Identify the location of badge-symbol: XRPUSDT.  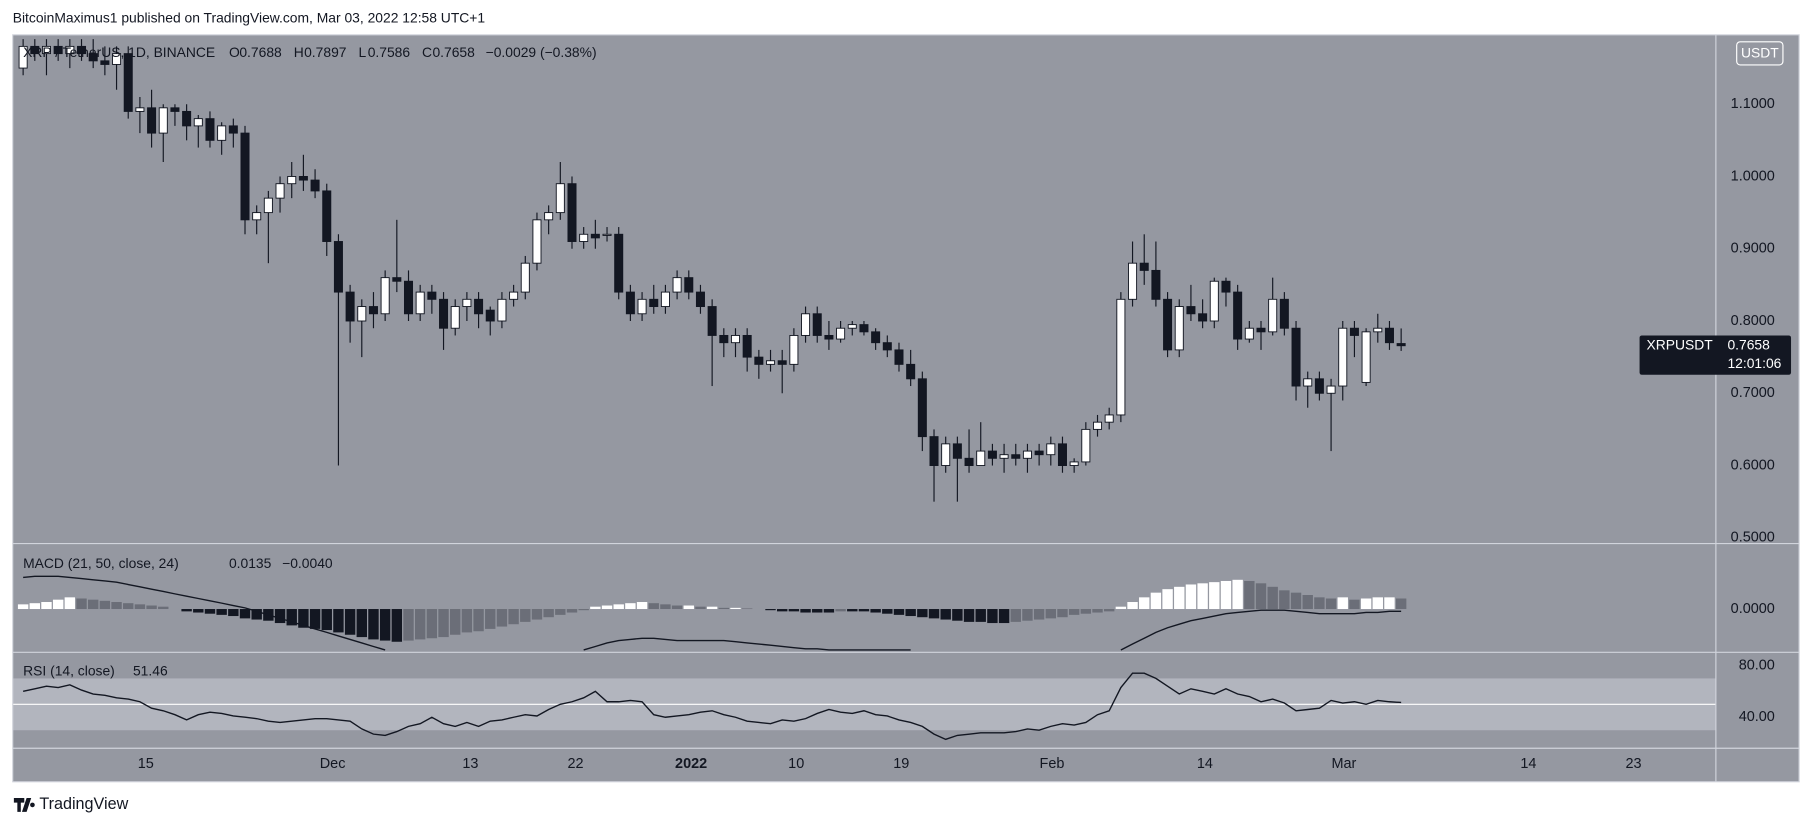
(1680, 345).